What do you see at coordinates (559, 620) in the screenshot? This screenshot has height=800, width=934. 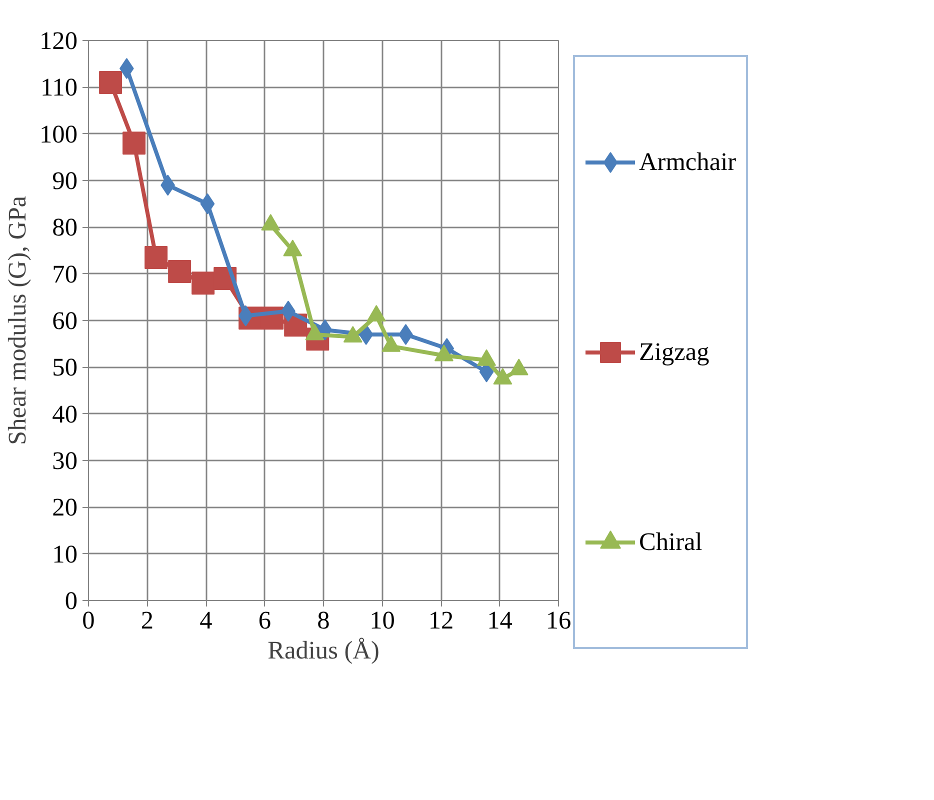 I see `x-tick-label: 16` at bounding box center [559, 620].